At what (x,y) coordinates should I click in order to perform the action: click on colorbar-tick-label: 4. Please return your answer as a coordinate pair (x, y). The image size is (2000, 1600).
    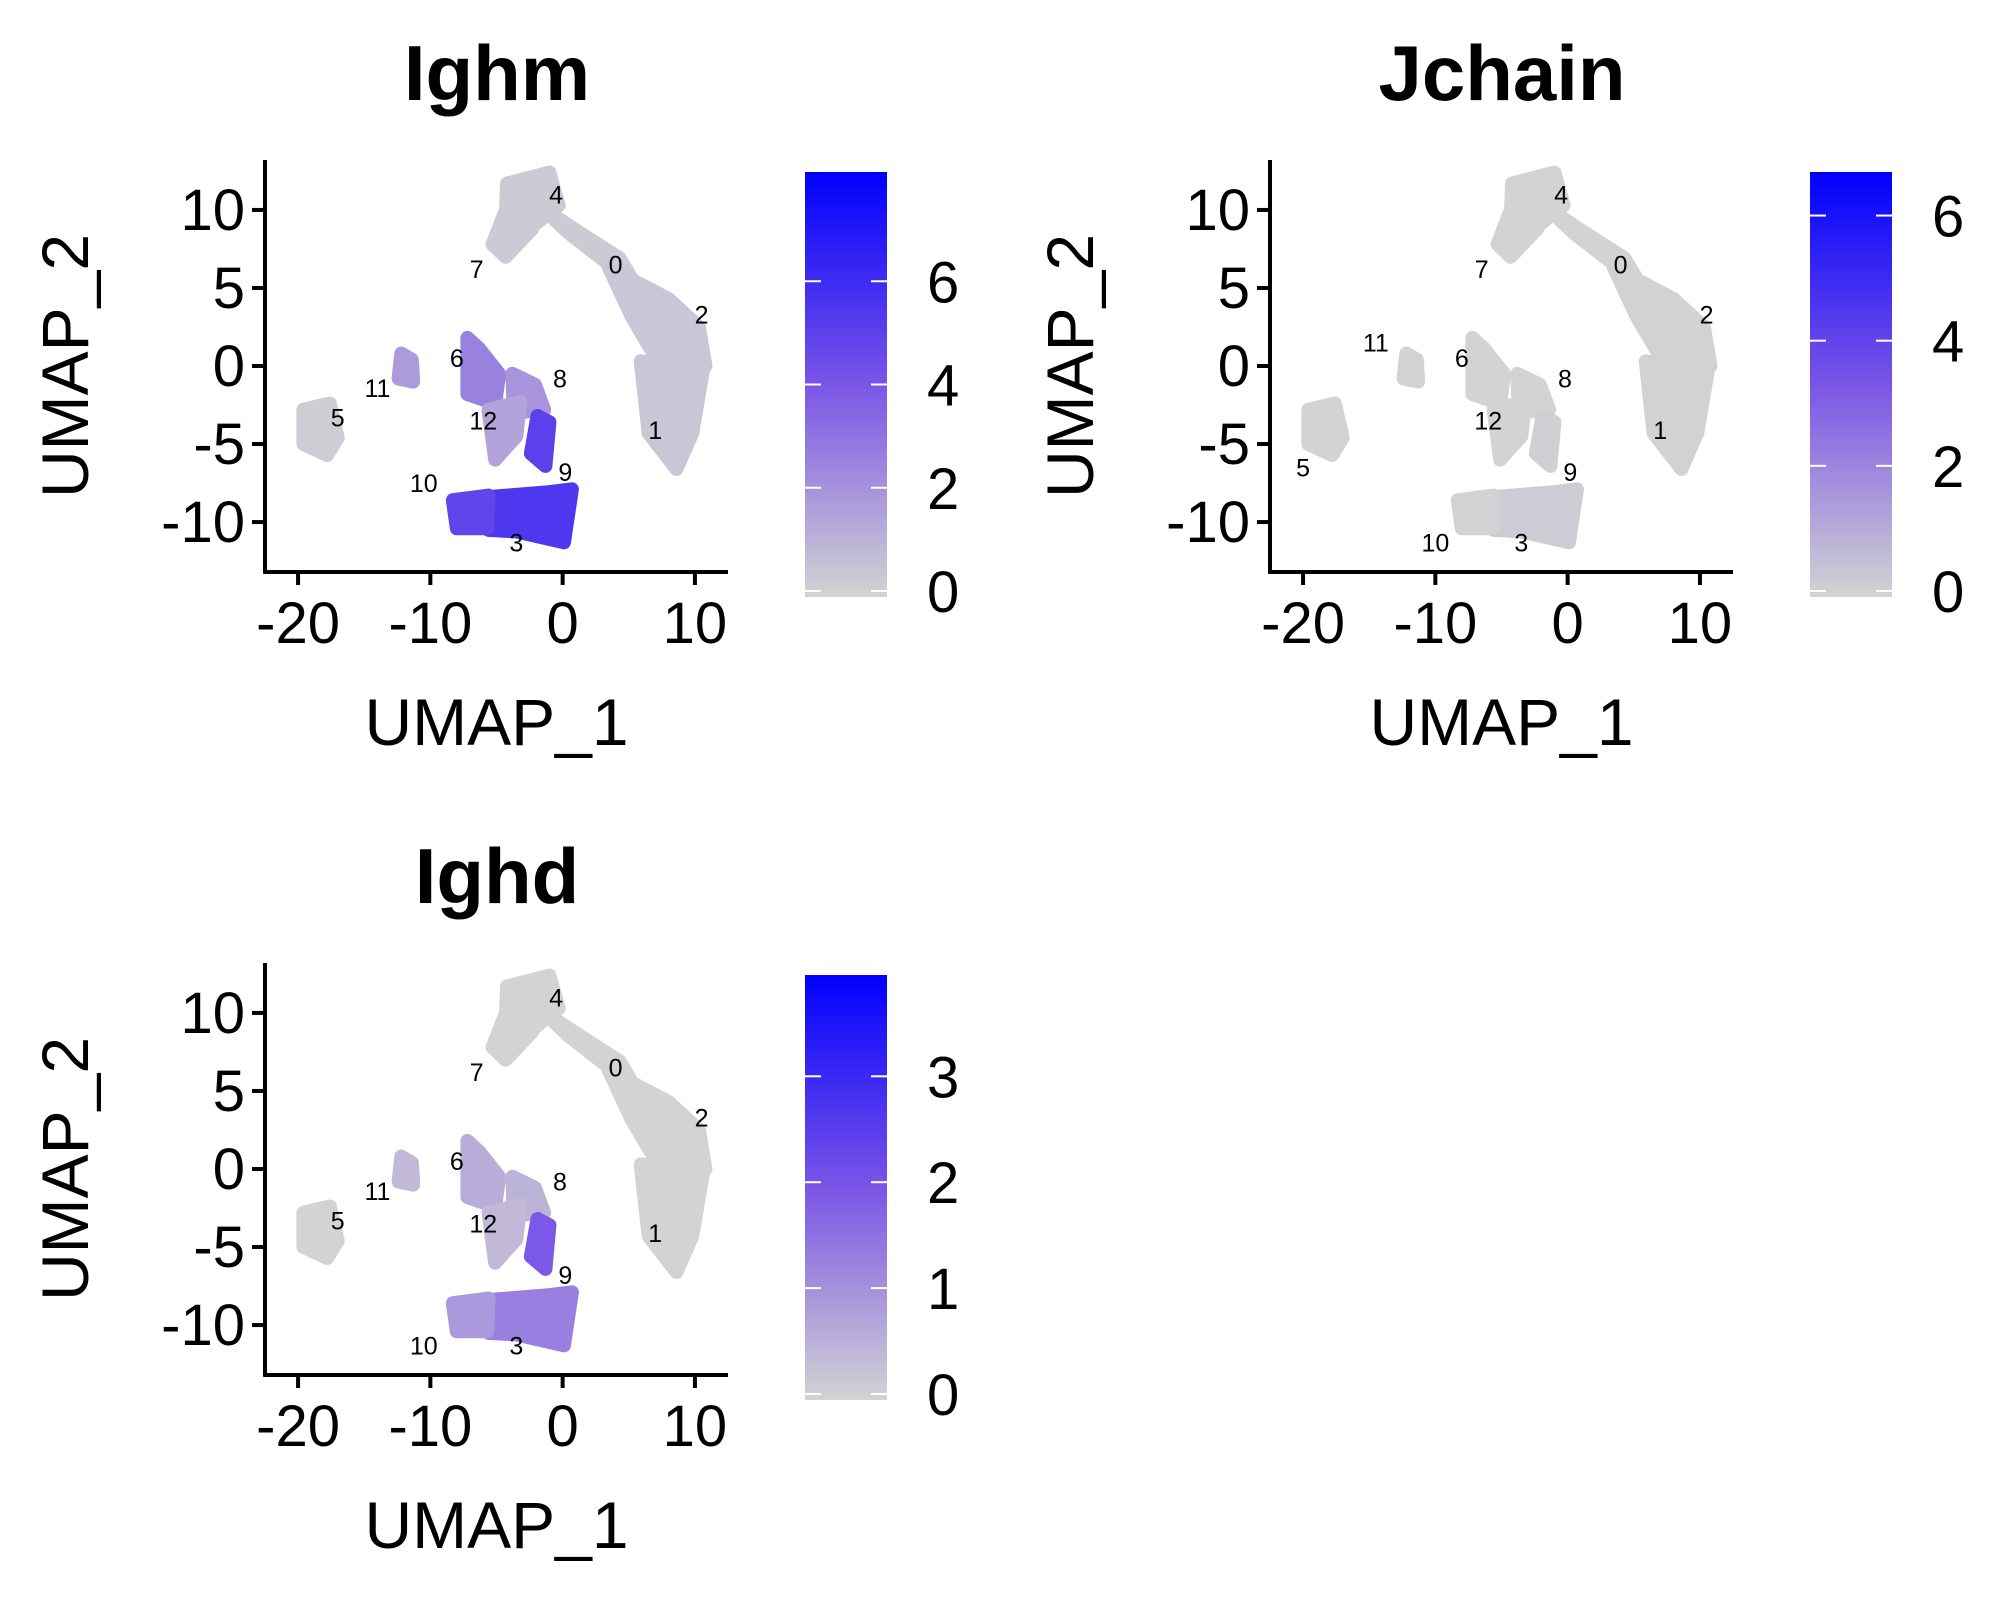
    Looking at the image, I should click on (943, 386).